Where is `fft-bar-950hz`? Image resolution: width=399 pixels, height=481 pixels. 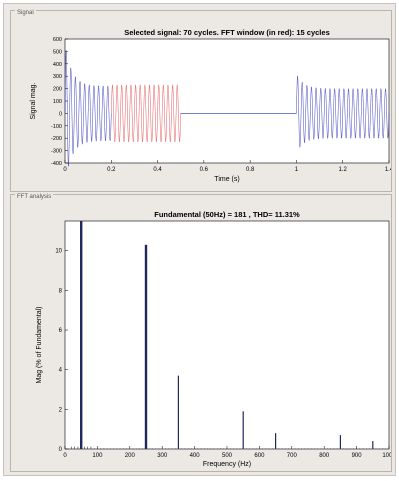
fft-bar-950hz is located at coordinates (373, 445).